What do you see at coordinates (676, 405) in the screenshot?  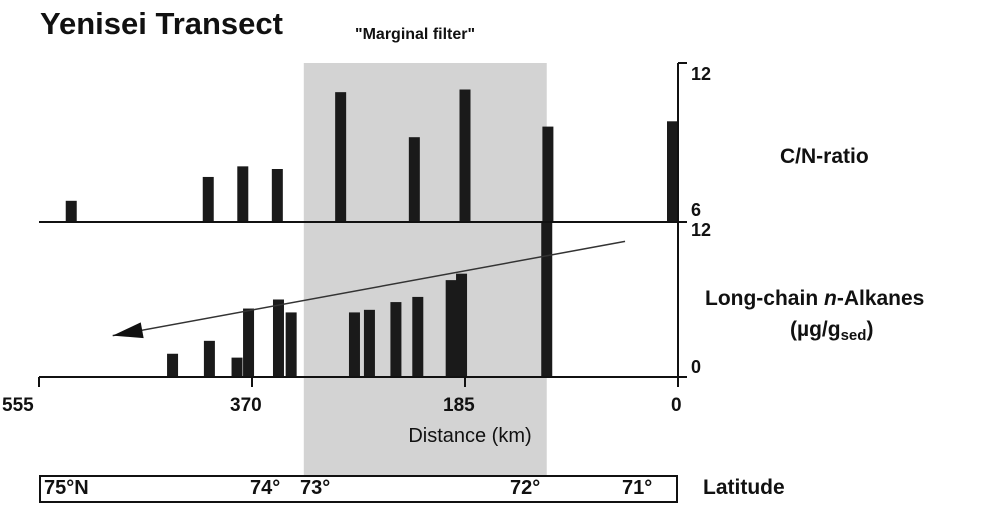 I see `x-tick-label: 0` at bounding box center [676, 405].